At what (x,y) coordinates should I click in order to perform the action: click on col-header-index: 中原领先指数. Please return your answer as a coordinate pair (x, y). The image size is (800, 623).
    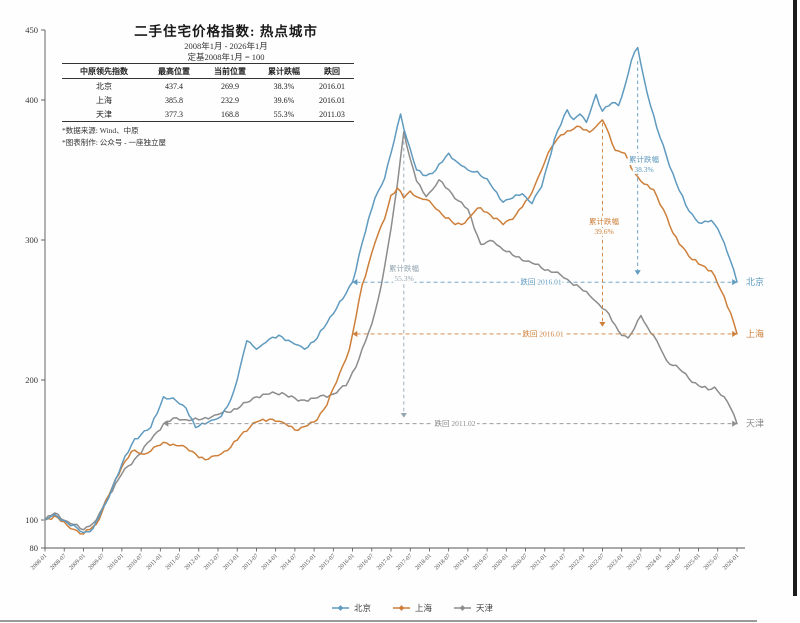
    Looking at the image, I should click on (104, 71).